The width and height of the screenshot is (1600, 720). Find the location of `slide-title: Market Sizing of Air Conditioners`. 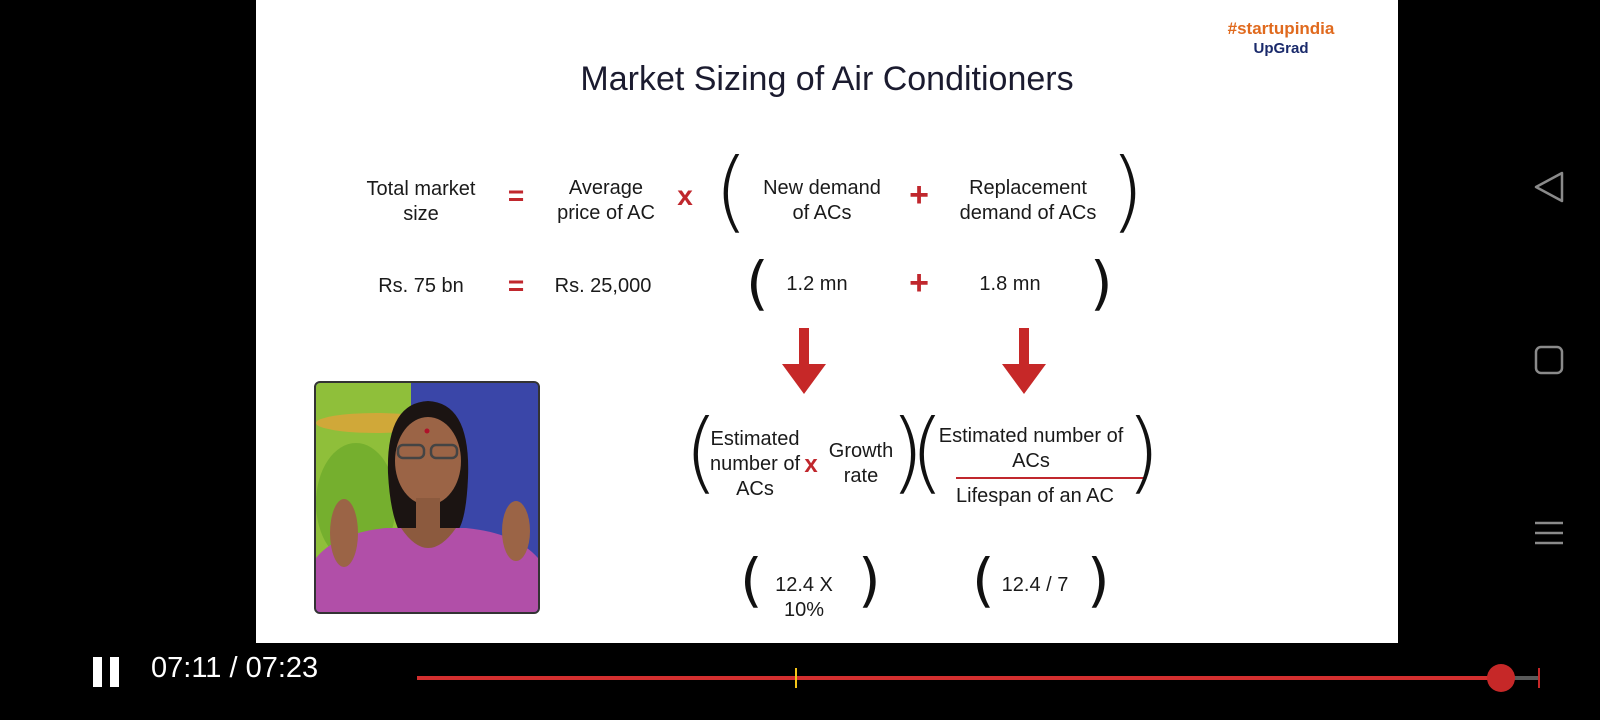

slide-title: Market Sizing of Air Conditioners is located at coordinates (827, 79).